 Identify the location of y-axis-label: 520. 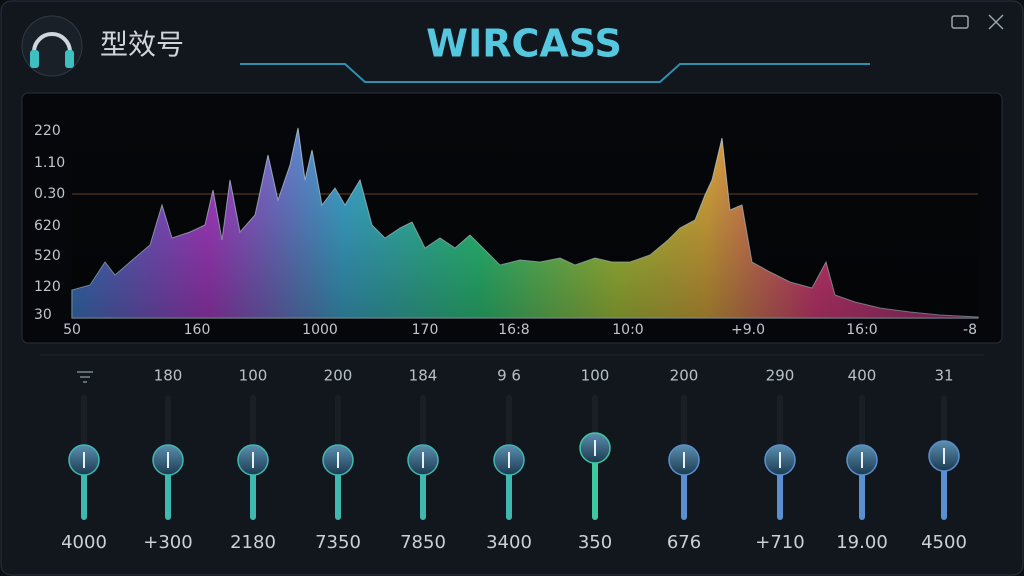
(47, 256).